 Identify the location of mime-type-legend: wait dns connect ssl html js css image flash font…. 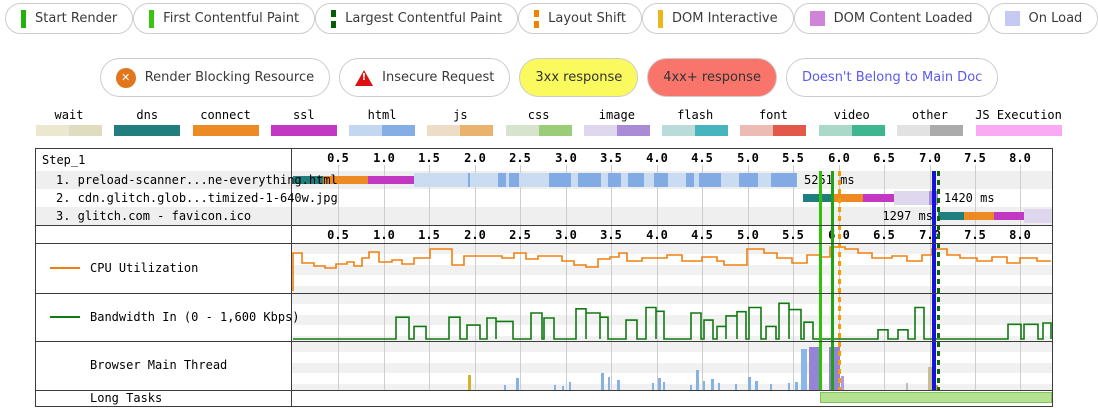
(549, 122).